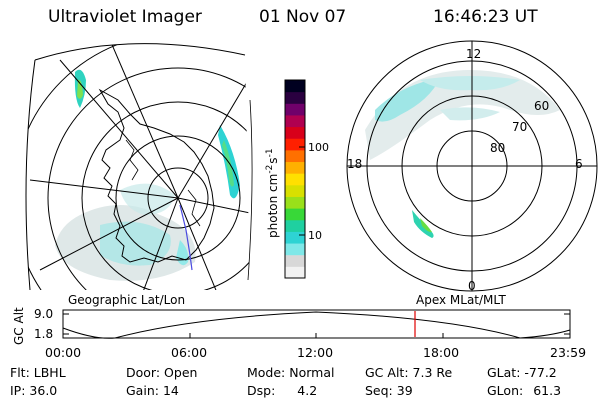 The width and height of the screenshot is (600, 400). Describe the element at coordinates (522, 372) in the screenshot. I see `status-glat: GLat: -77.2` at that location.